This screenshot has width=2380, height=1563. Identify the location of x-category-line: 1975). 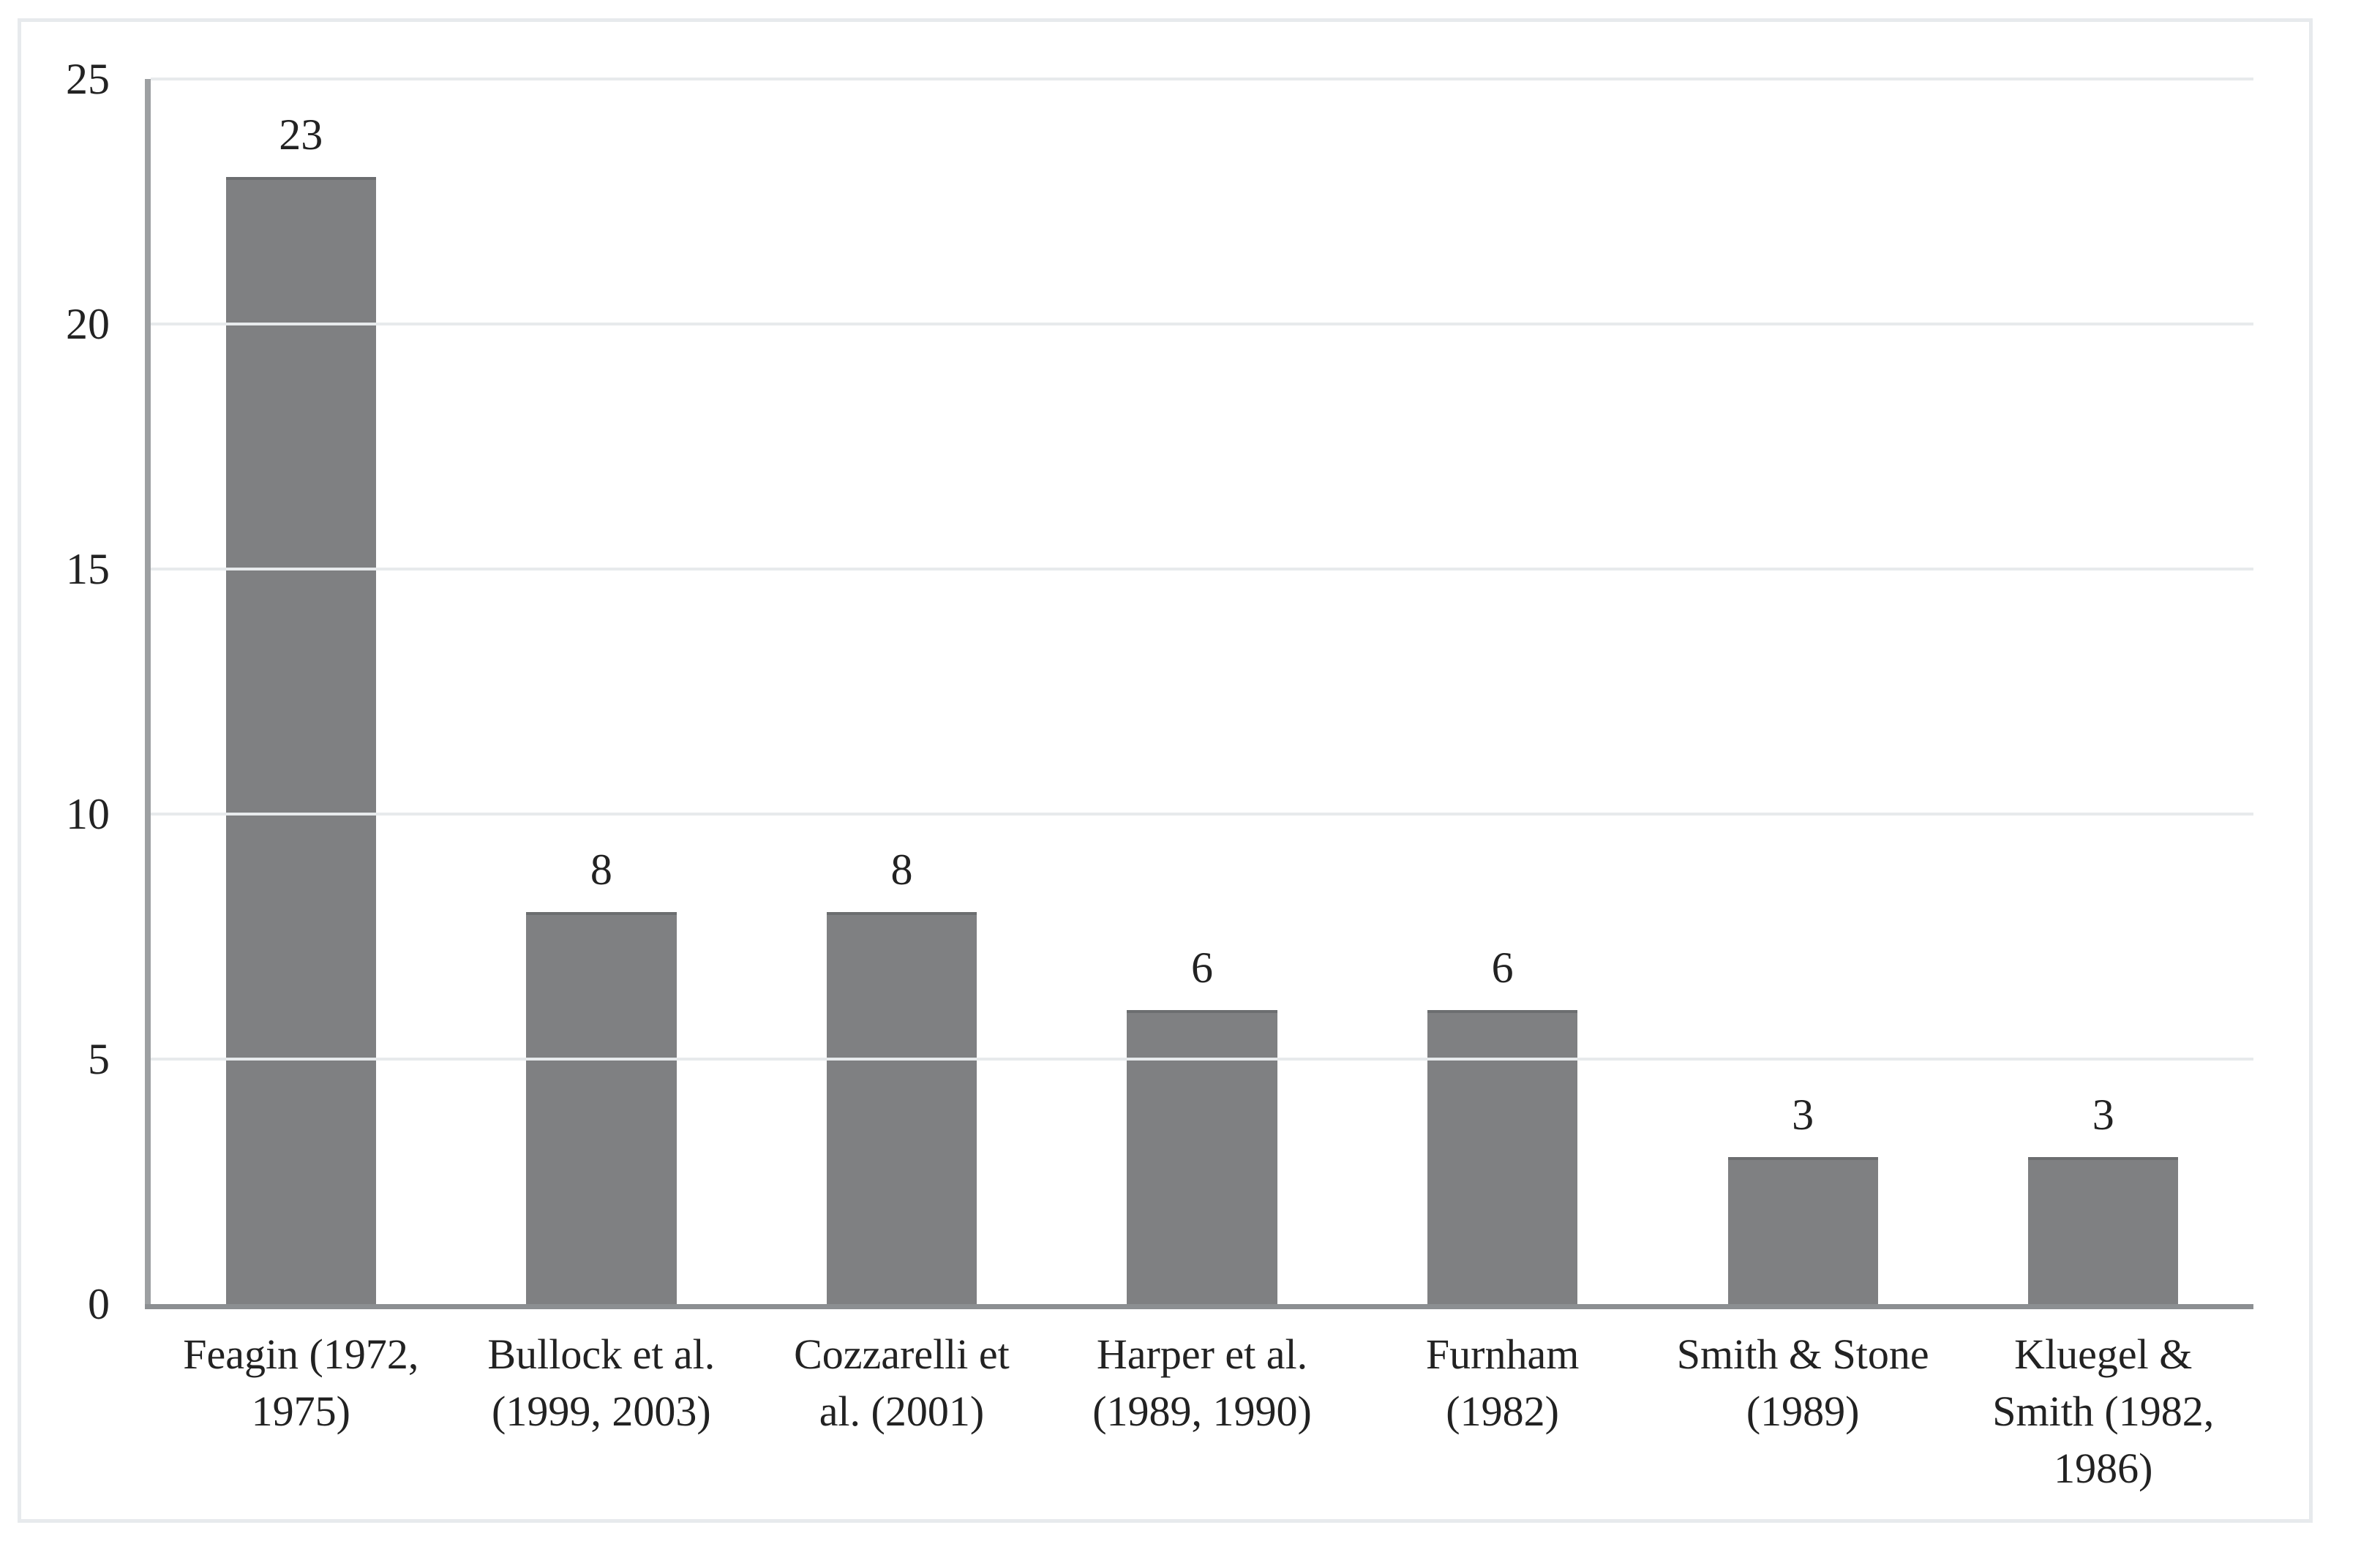
(300, 1411).